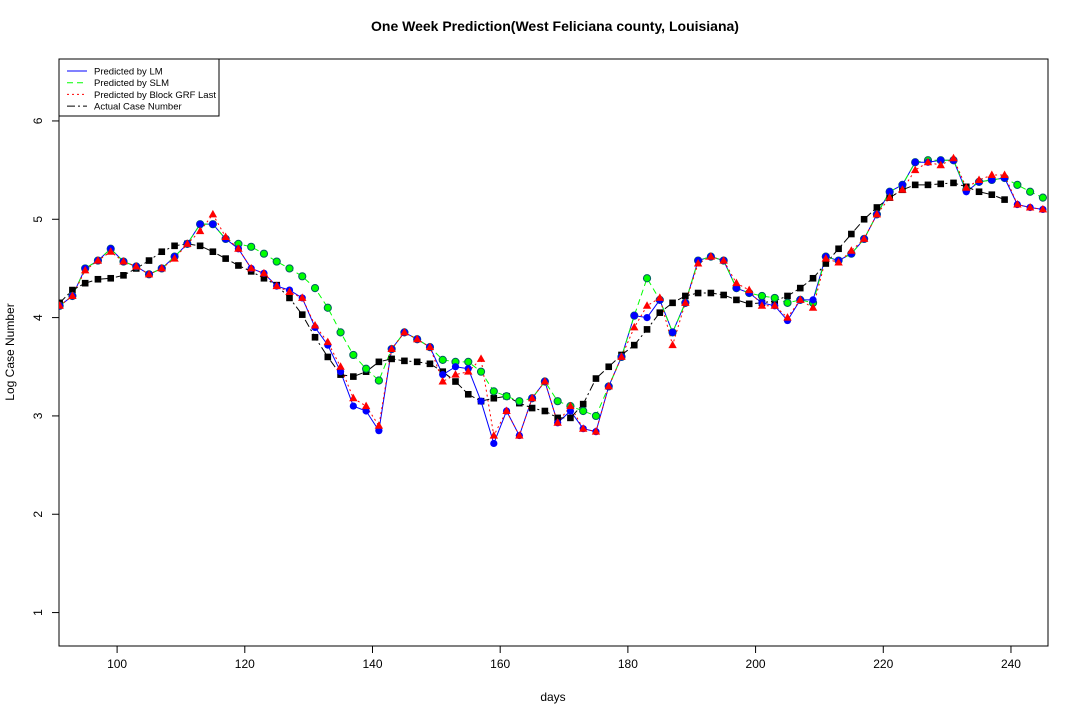  I want to click on legend-label: Actual Case Number, so click(138, 107).